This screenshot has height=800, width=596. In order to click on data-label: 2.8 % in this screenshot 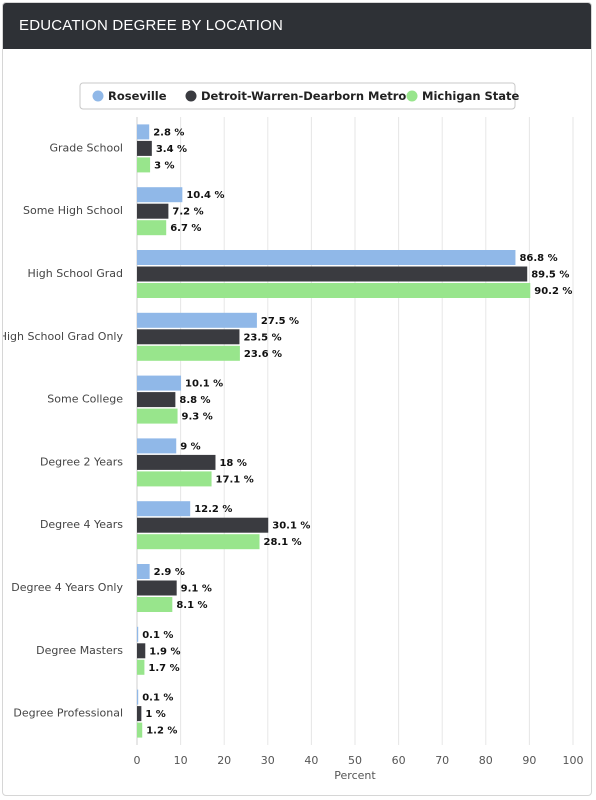, I will do `click(168, 132)`.